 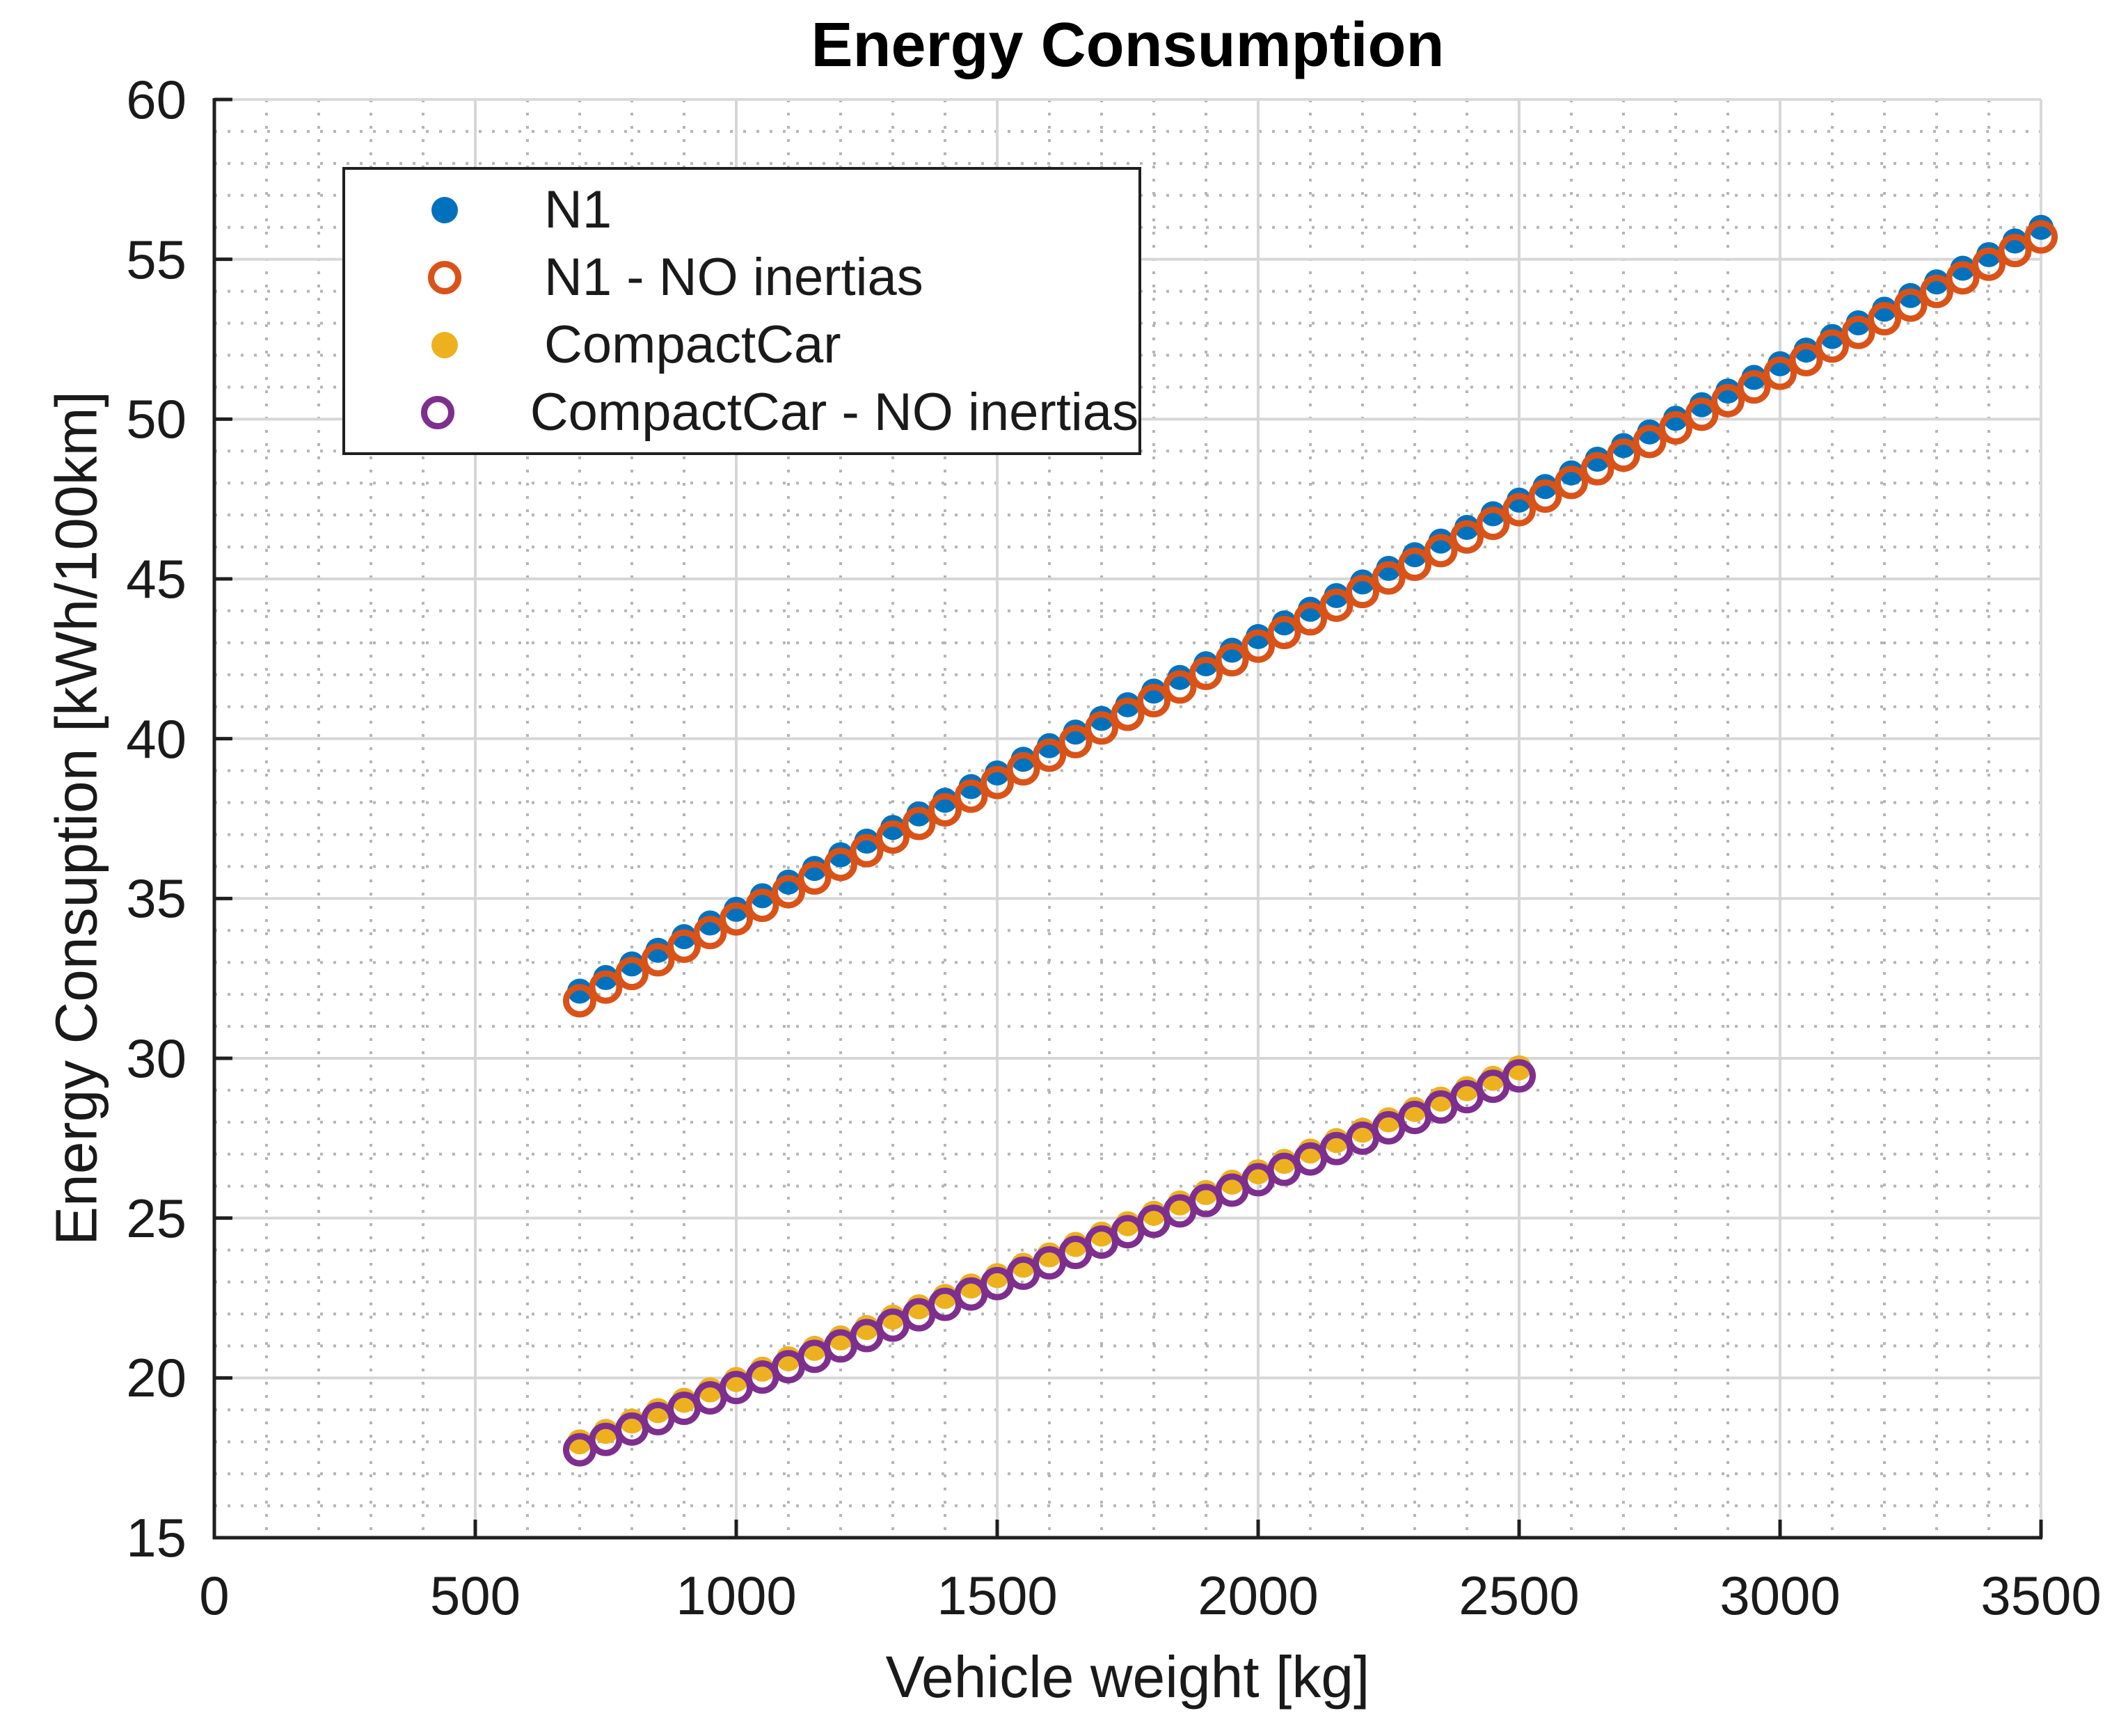 I want to click on x-tick-label: 3500, so click(x=2041, y=1596).